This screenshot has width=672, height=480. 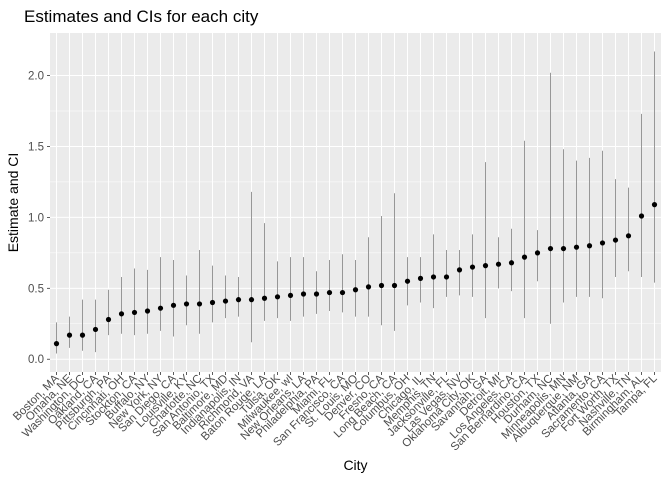 What do you see at coordinates (36, 289) in the screenshot?
I see `y-tick-label: 0.5` at bounding box center [36, 289].